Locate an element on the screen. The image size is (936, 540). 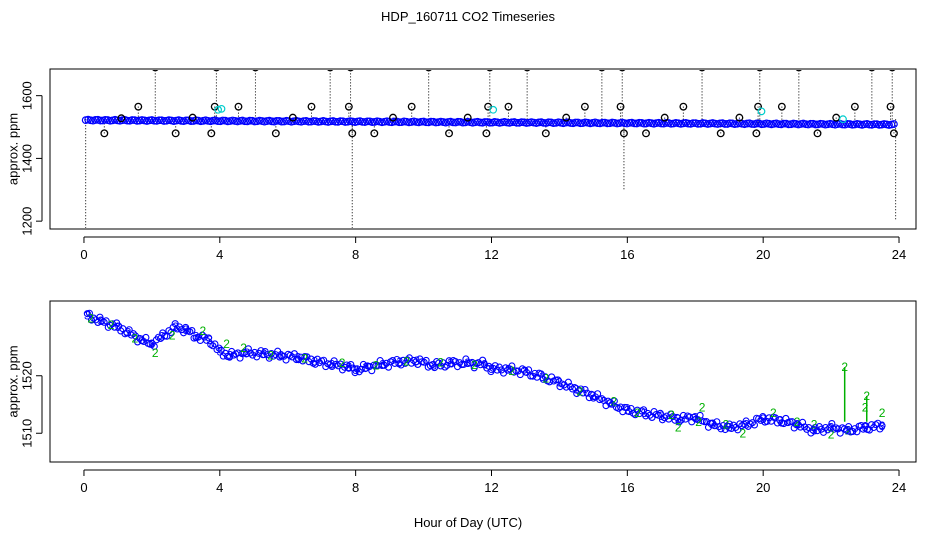
x-axis-label: Hour of Day (UTC) is located at coordinates (468, 522).